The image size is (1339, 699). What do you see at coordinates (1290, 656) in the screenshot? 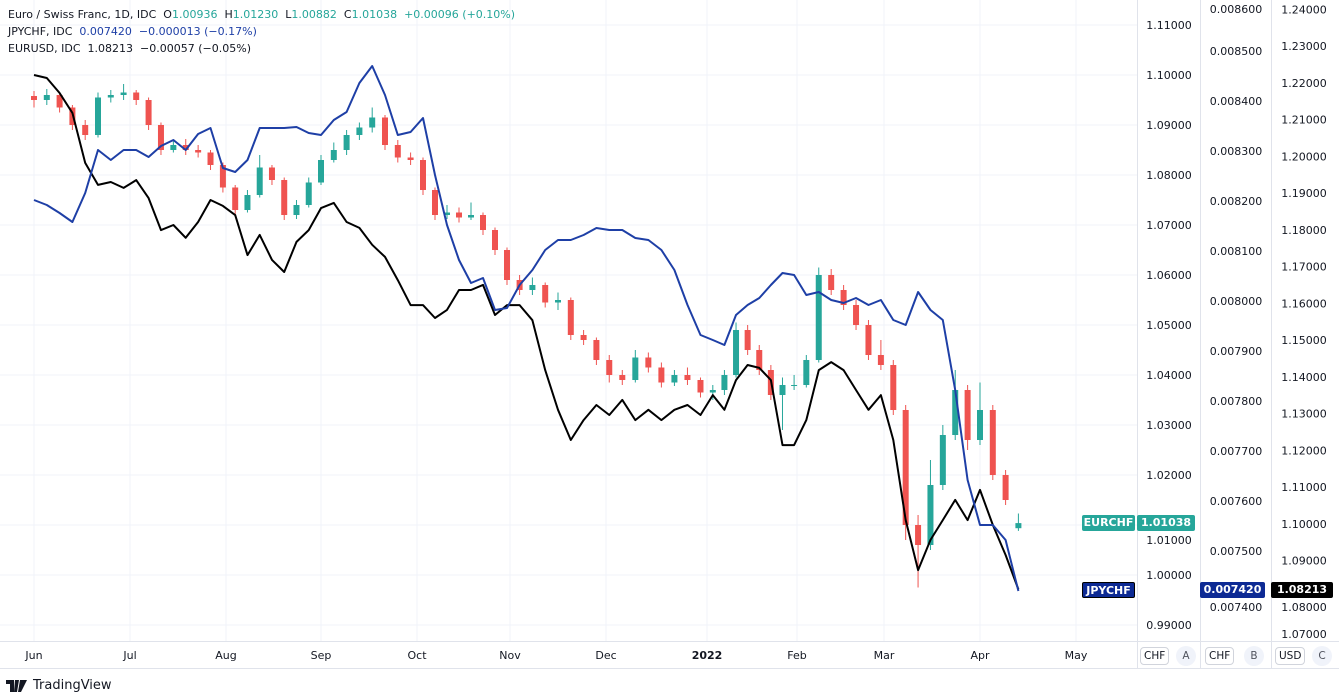
I see `scale-c-currency-button: USD` at bounding box center [1290, 656].